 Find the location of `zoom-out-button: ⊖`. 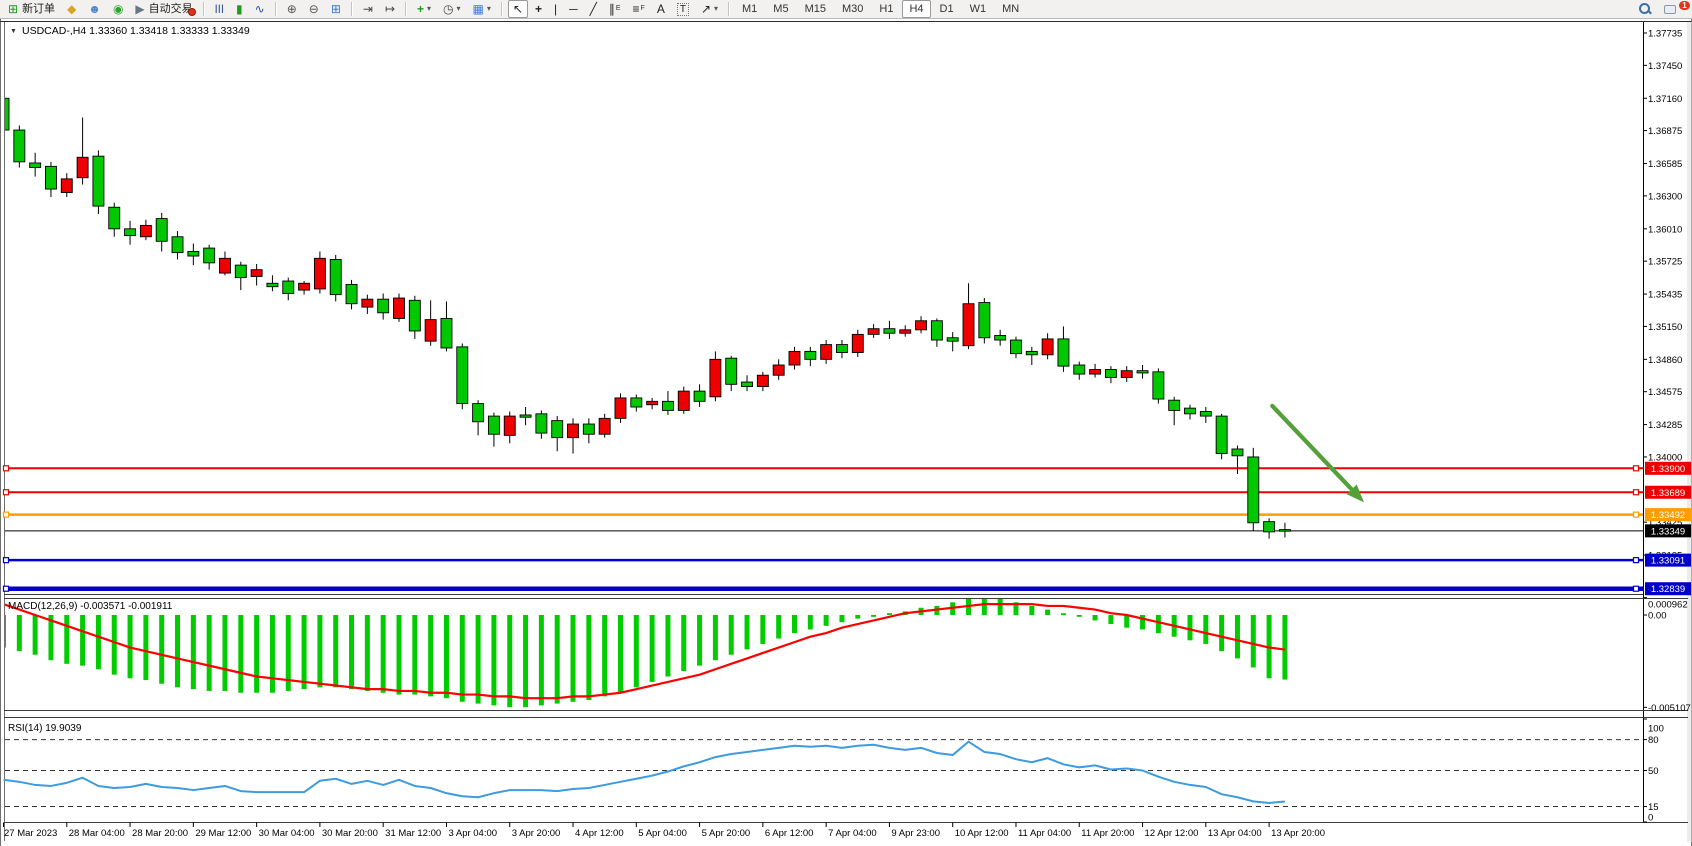

zoom-out-button: ⊖ is located at coordinates (314, 9).